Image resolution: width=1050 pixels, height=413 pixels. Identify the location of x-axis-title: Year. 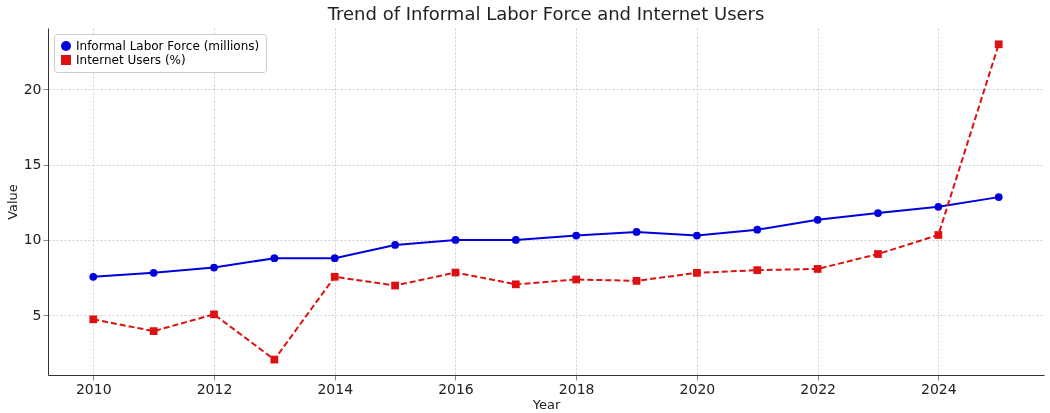
(546, 404).